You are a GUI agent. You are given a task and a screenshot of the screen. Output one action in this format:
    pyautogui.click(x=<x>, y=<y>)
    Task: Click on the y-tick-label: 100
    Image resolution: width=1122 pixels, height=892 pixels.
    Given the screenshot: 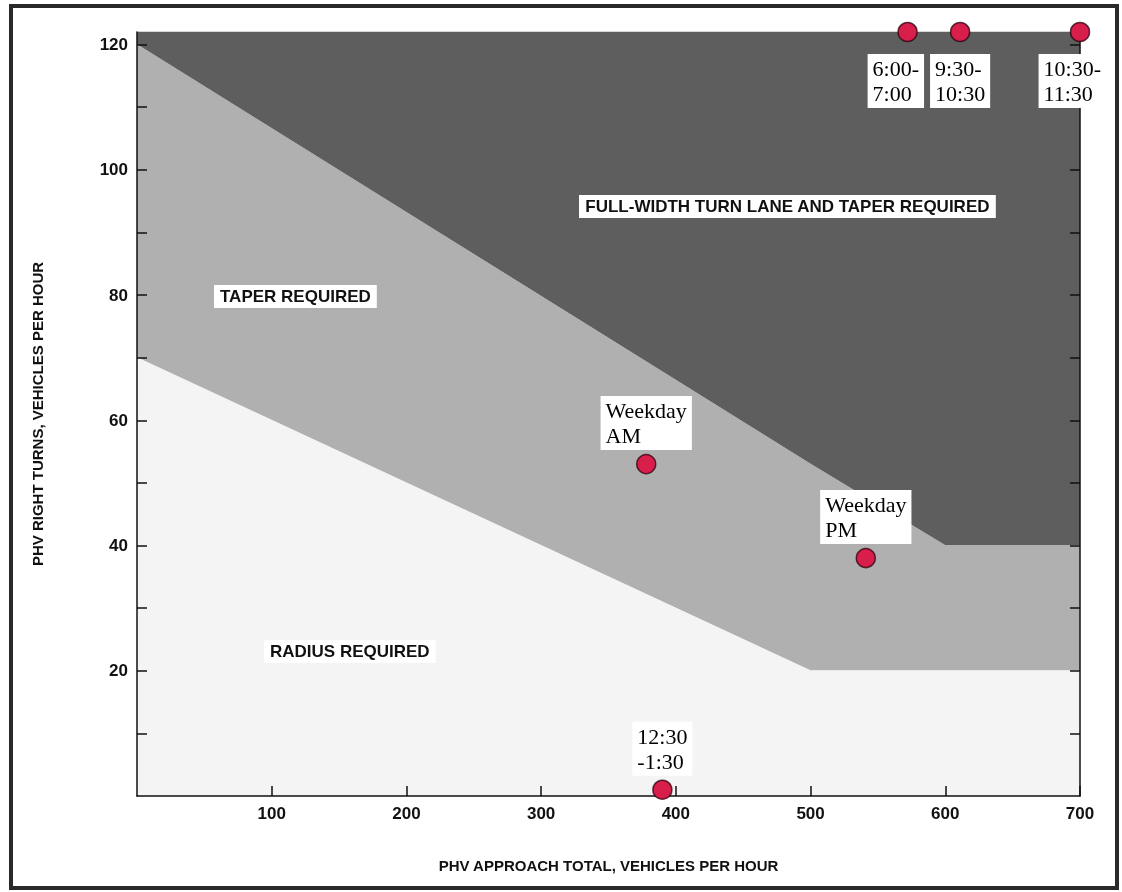 What is the action you would take?
    pyautogui.click(x=113, y=170)
    